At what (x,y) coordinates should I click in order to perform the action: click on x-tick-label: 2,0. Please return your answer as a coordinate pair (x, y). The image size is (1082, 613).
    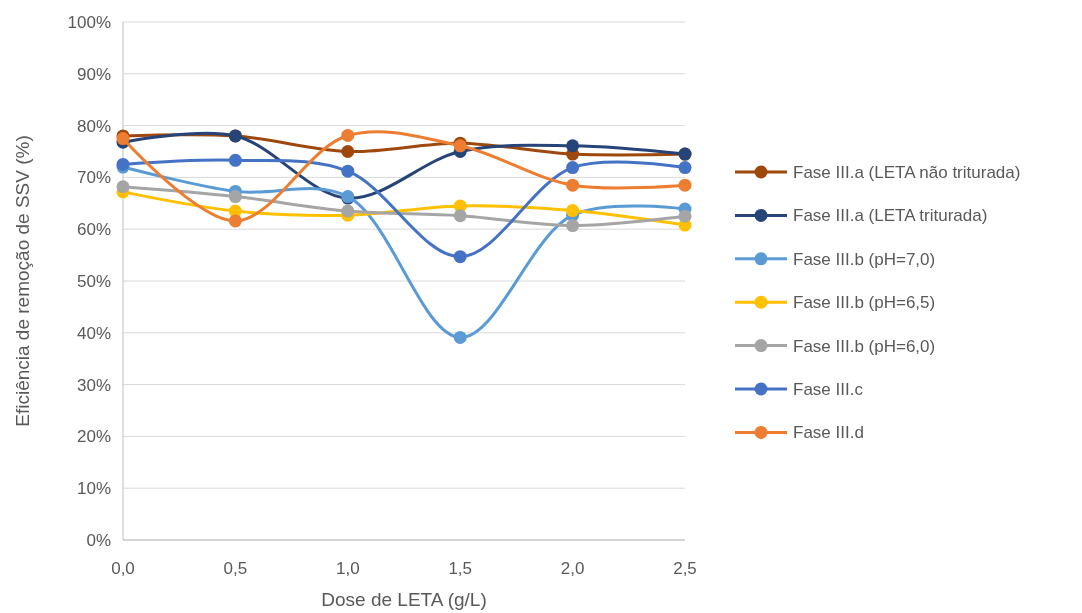
    Looking at the image, I should click on (572, 568).